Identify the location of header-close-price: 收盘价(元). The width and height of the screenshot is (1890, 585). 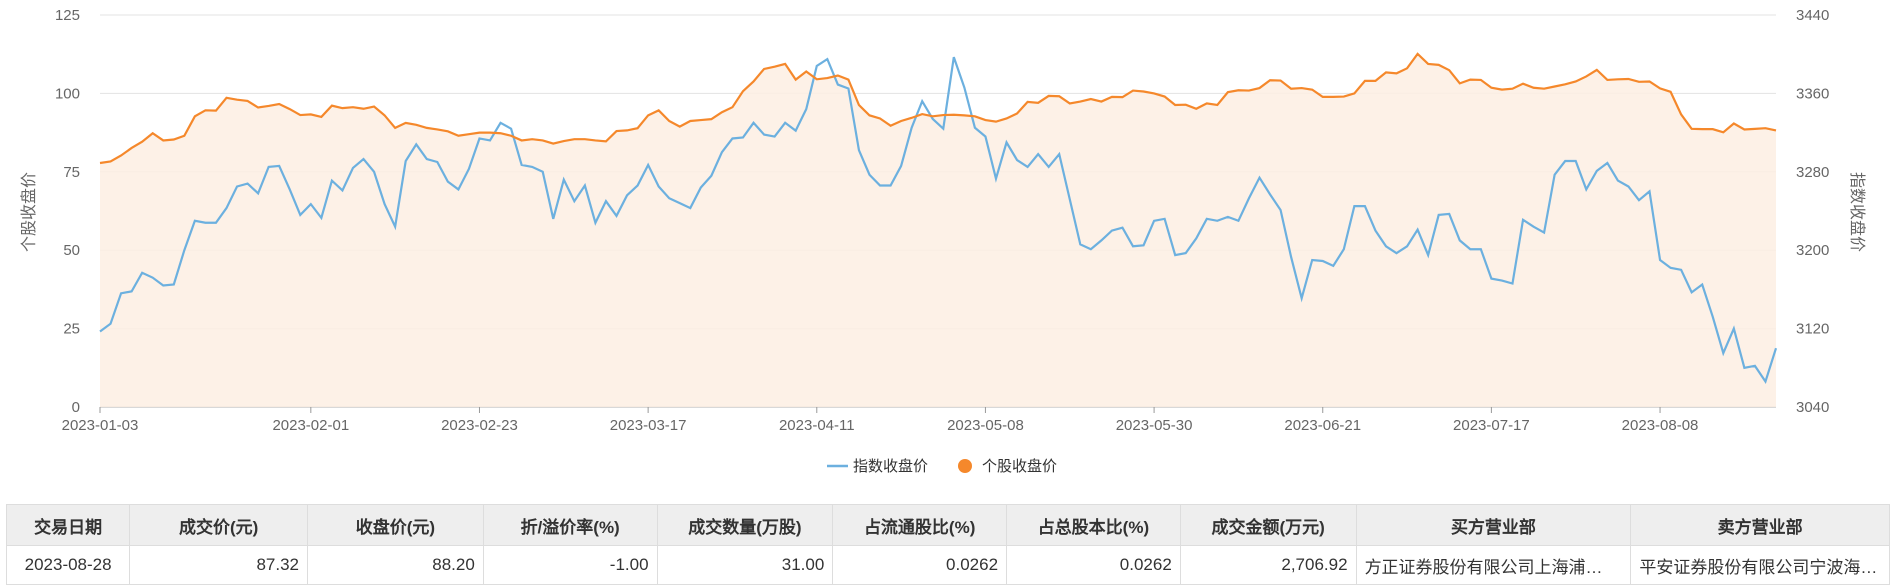
(395, 525).